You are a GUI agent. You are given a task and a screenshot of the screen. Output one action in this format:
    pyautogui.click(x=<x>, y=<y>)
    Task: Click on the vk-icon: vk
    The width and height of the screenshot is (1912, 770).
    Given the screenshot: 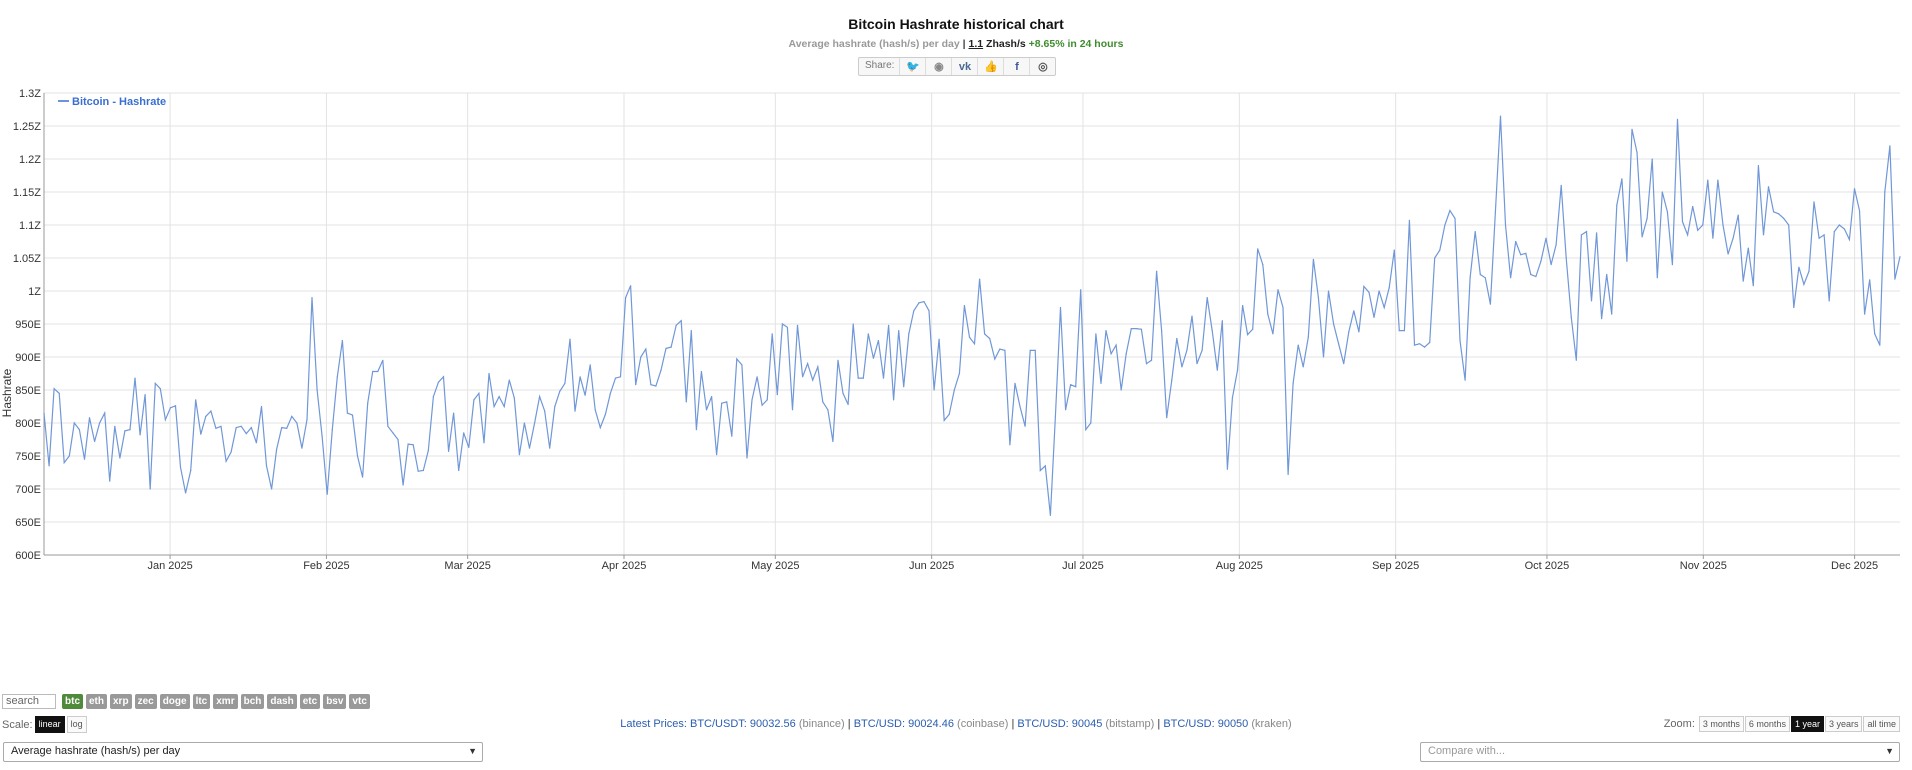 What is the action you would take?
    pyautogui.click(x=965, y=66)
    